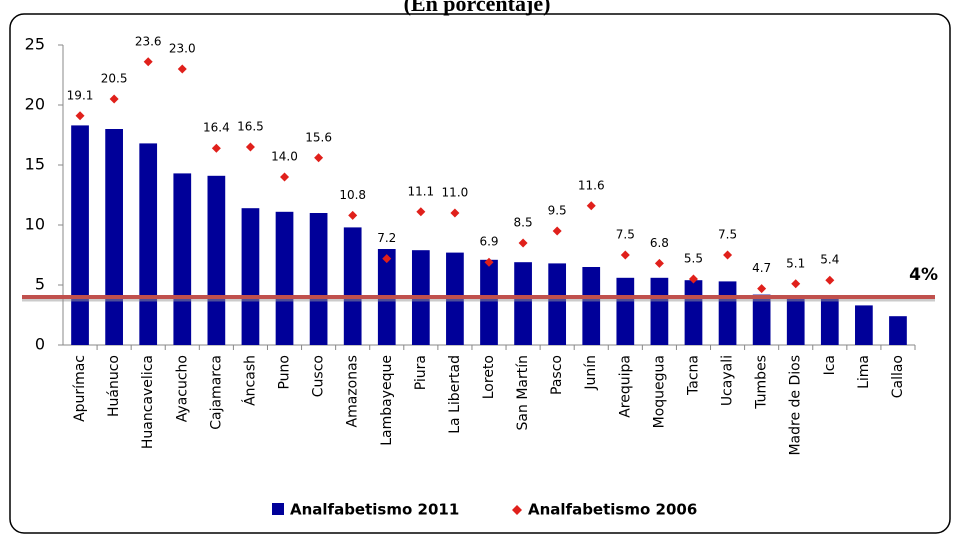 The image size is (954, 535). Describe the element at coordinates (387, 400) in the screenshot. I see `x-tick-label: Lambayeque` at that location.